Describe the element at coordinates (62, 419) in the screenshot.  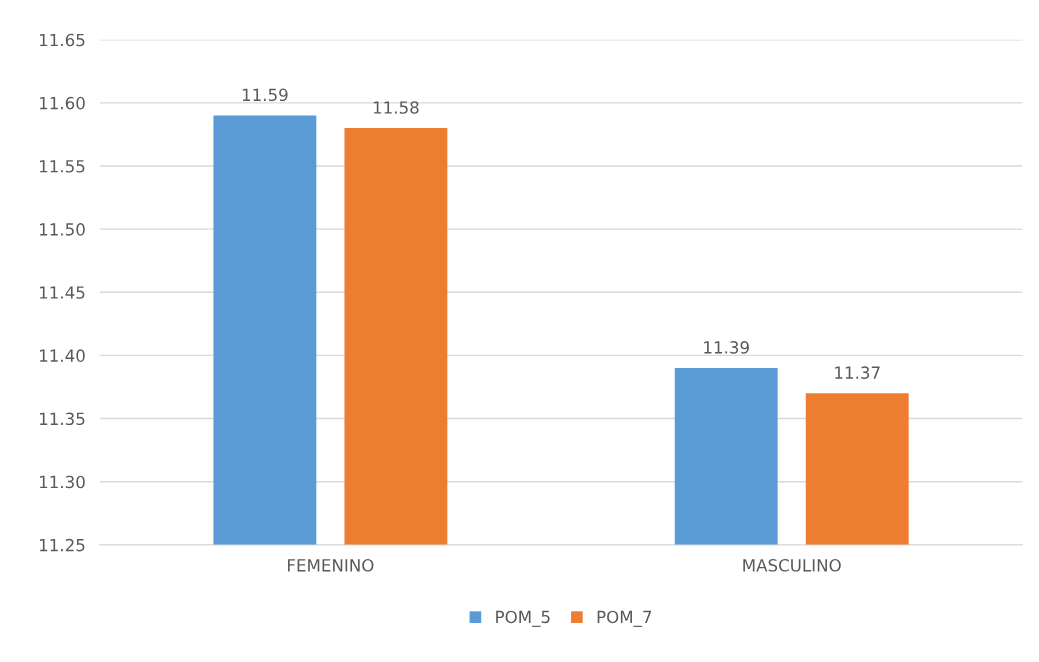
I see `y-tick-label: 11.35` at that location.